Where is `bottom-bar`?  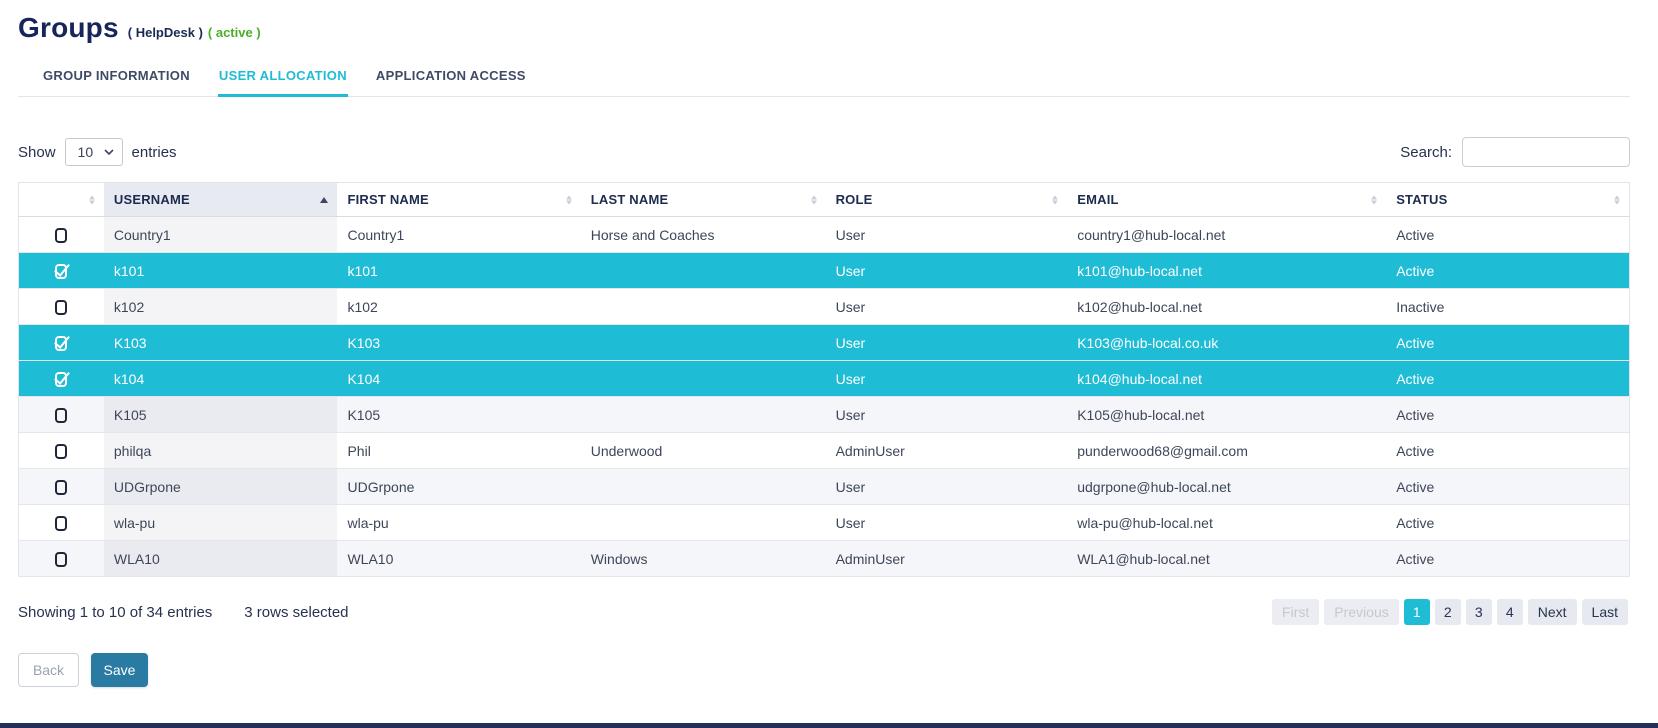 bottom-bar is located at coordinates (829, 725).